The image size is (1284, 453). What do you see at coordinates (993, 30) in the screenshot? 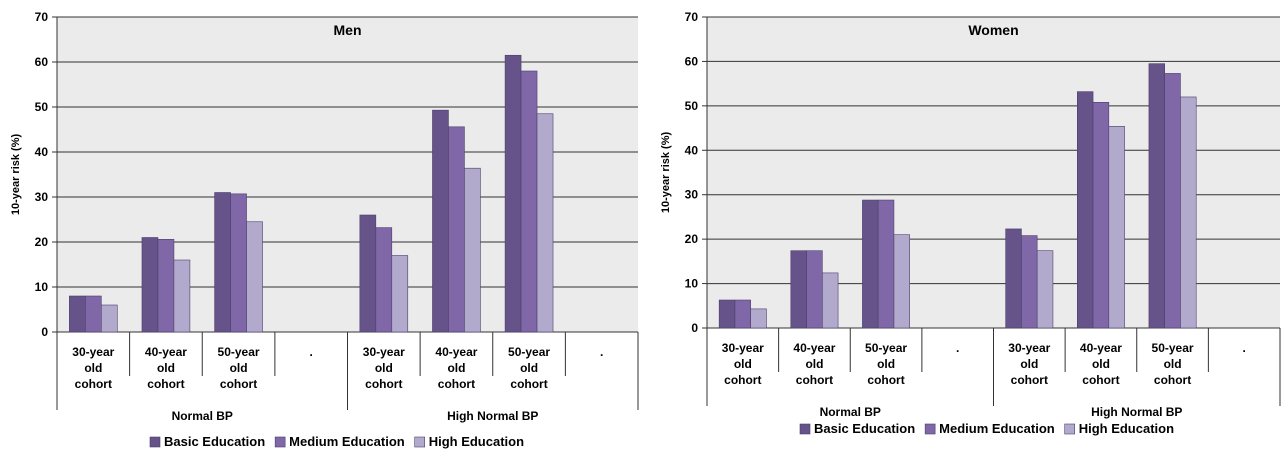
I see `chart-title: Women` at bounding box center [993, 30].